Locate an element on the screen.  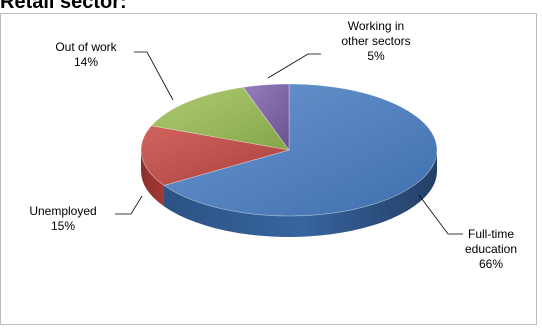
data-label-full-time-education: Full-time education 66% is located at coordinates (491, 249).